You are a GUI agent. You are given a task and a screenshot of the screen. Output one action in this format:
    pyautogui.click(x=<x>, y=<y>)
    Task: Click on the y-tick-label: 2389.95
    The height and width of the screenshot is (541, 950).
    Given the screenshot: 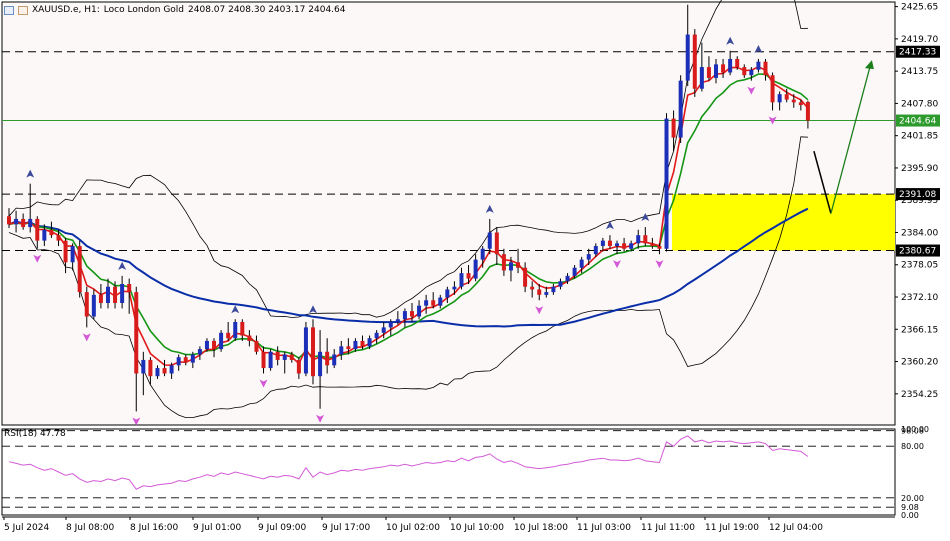 What is the action you would take?
    pyautogui.click(x=919, y=201)
    